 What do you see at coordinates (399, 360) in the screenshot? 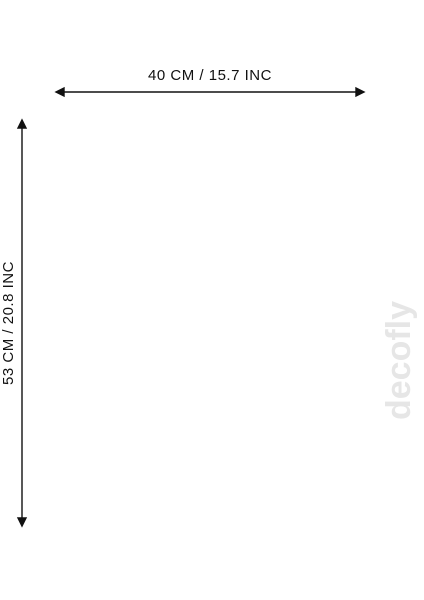
I see `watermark: decofly` at bounding box center [399, 360].